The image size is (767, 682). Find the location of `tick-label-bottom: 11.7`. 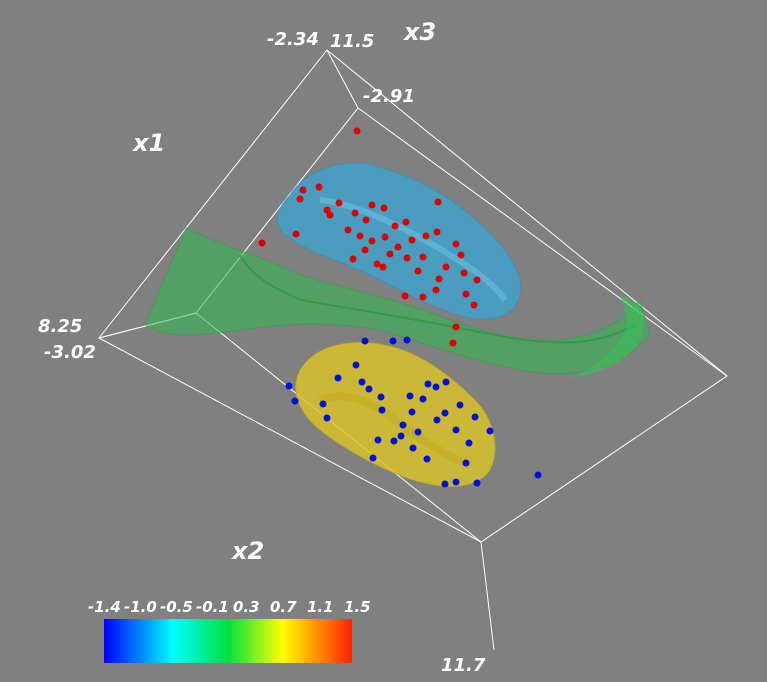

tick-label-bottom: 11.7 is located at coordinates (463, 665).